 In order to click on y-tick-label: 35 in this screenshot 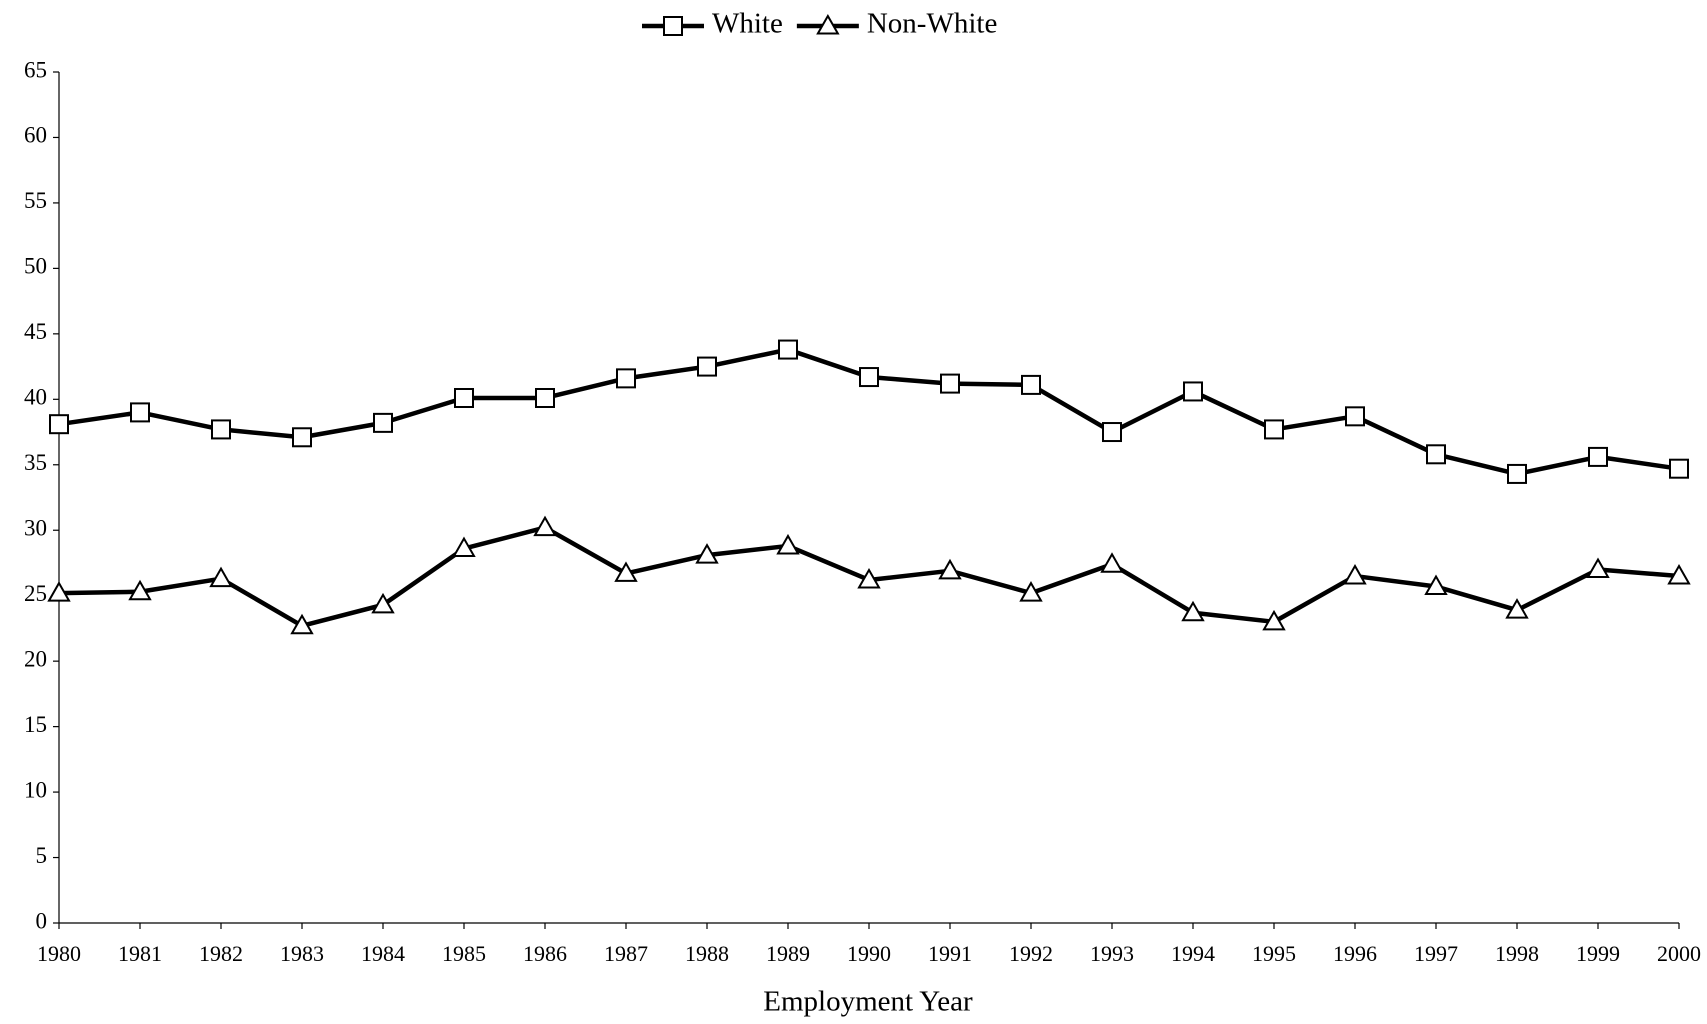, I will do `click(35, 462)`.